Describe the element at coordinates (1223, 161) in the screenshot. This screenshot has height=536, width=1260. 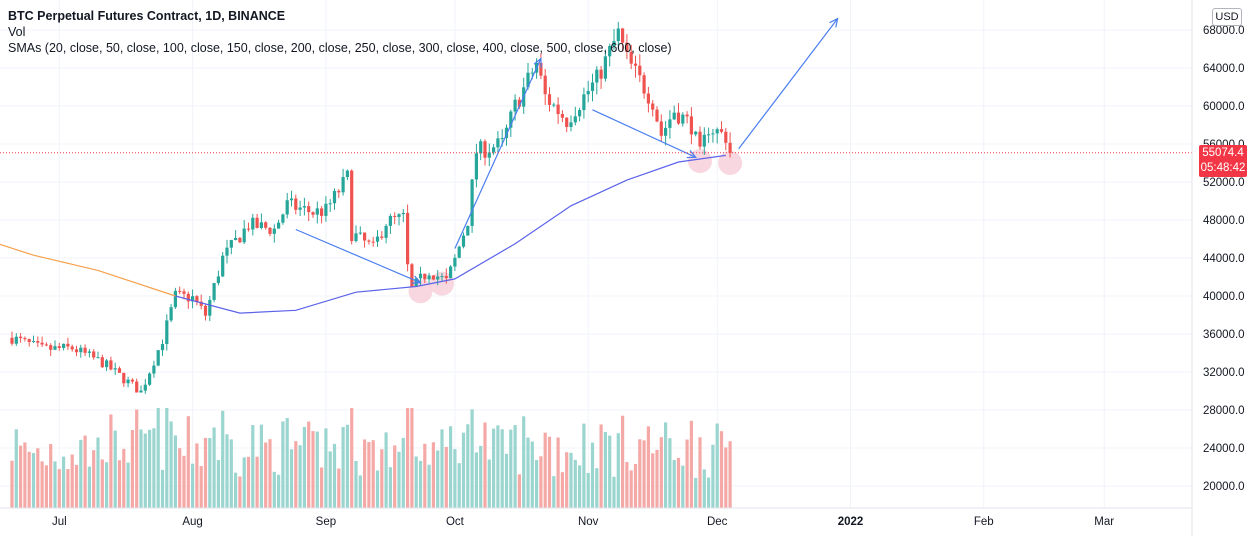
I see `last-price-tag: 55074.4 05:48:42` at that location.